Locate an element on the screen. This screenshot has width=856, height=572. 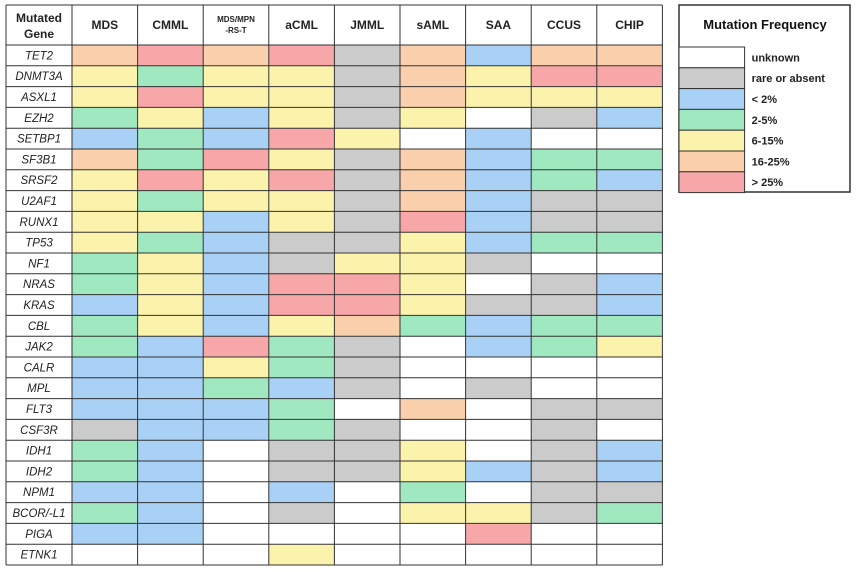
cell-nf1-acml is located at coordinates (301, 263).